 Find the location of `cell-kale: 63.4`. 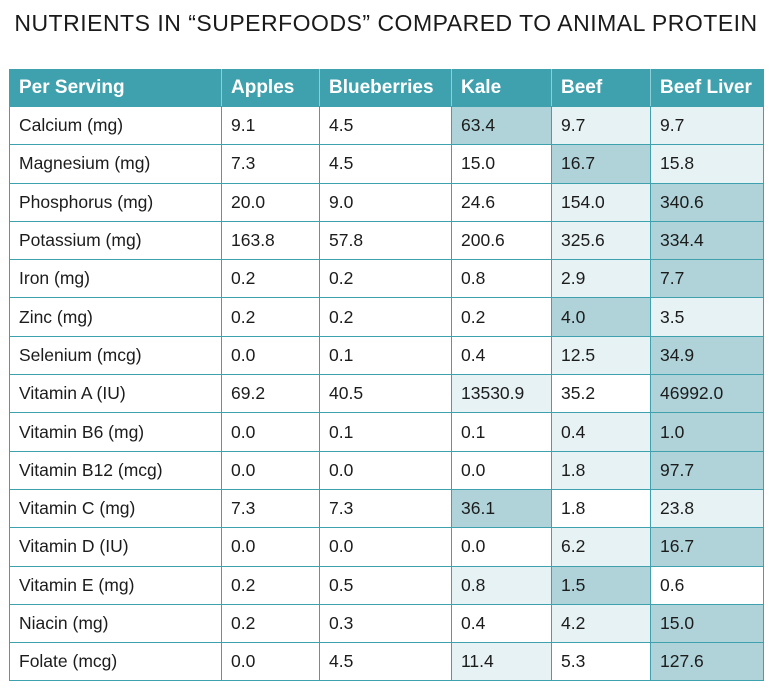

cell-kale: 63.4 is located at coordinates (501, 125).